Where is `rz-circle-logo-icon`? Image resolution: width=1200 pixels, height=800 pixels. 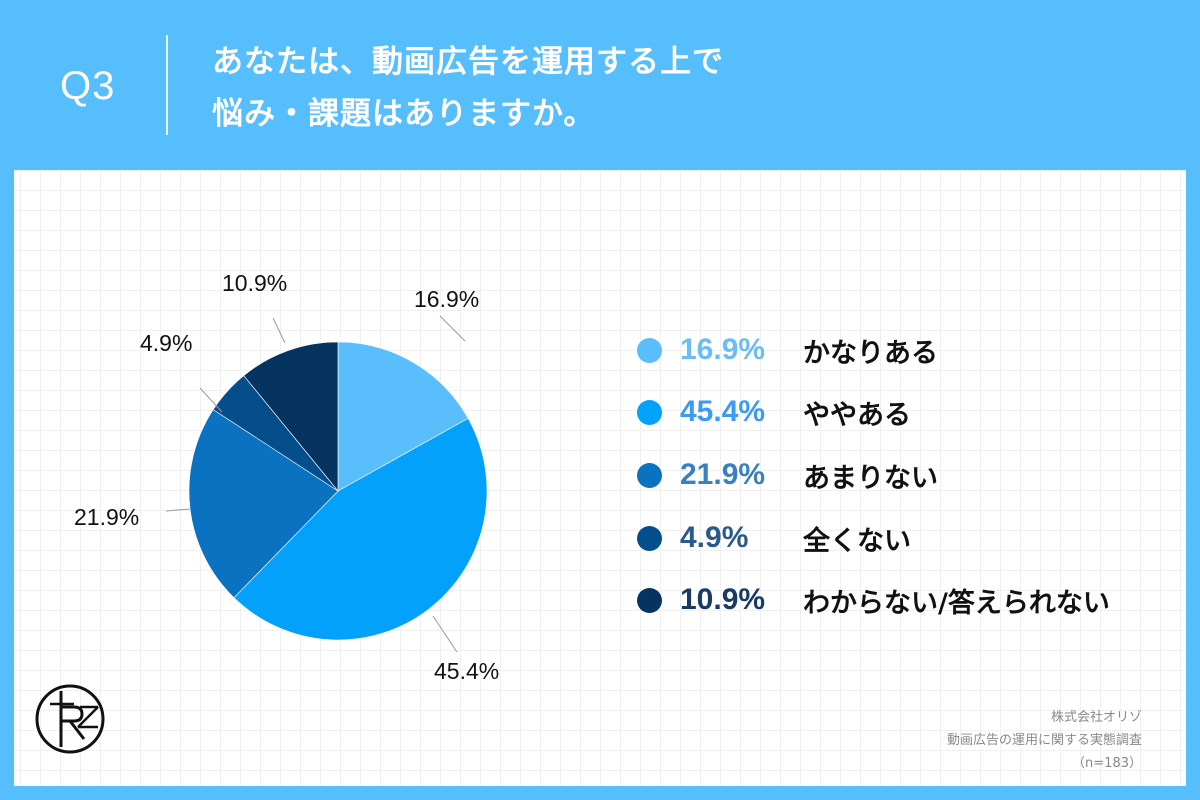
rz-circle-logo-icon is located at coordinates (70, 719).